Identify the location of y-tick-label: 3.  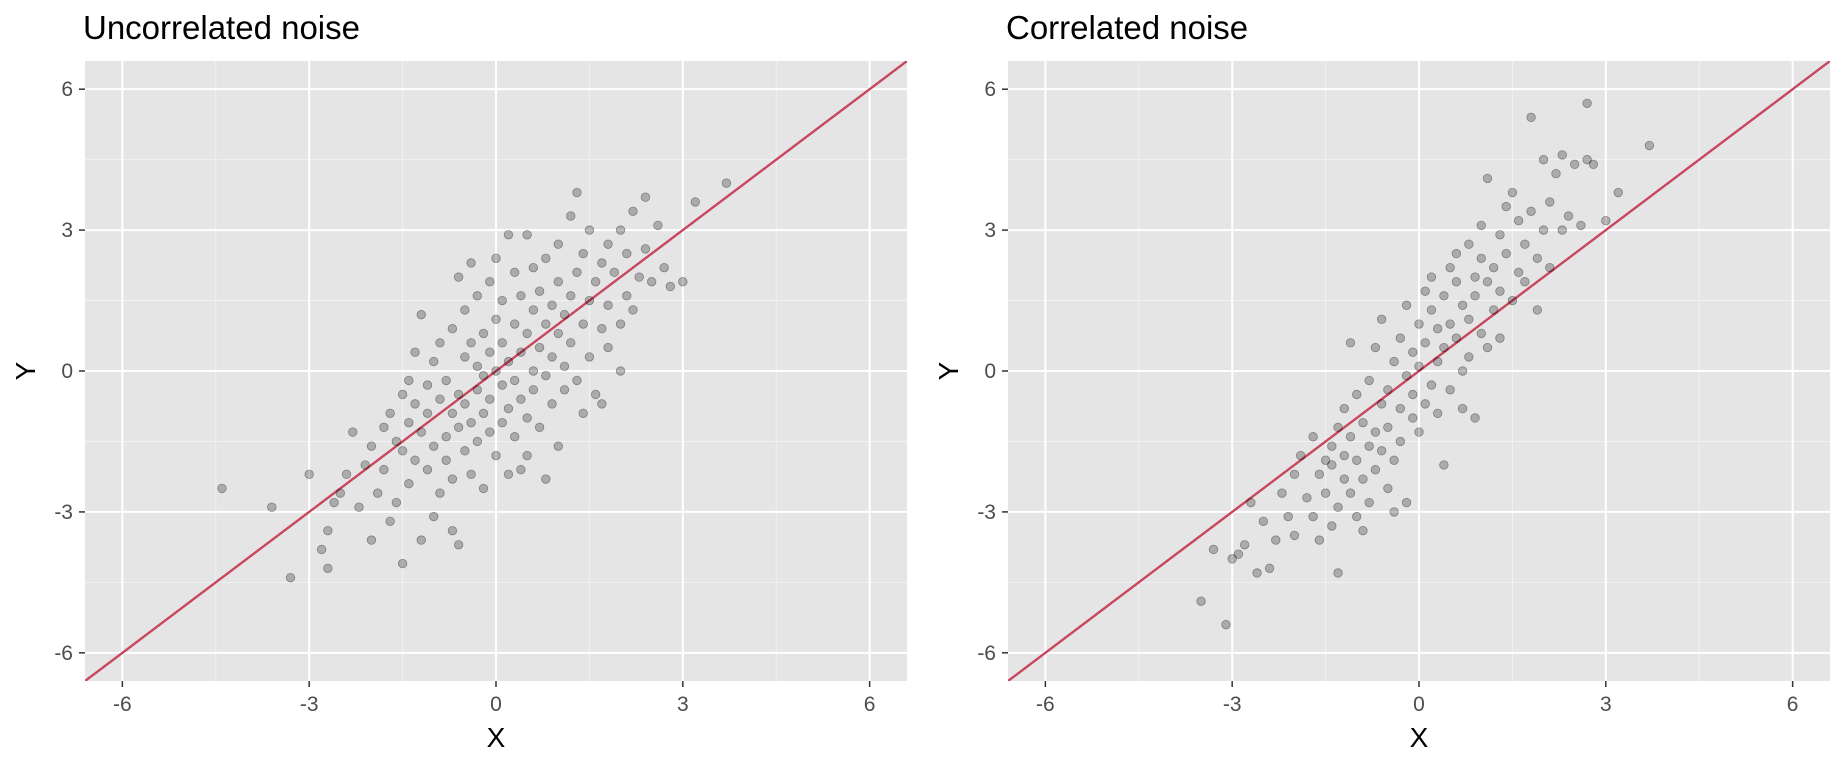
(990, 230).